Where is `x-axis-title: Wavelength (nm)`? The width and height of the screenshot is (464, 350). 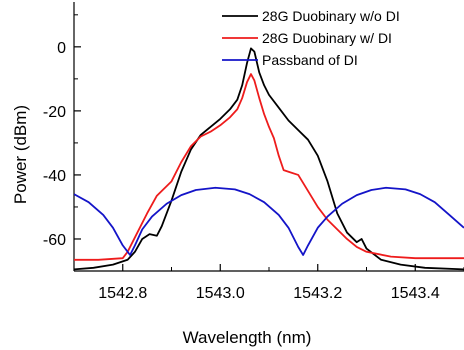
x-axis-title: Wavelength (nm) is located at coordinates (247, 337).